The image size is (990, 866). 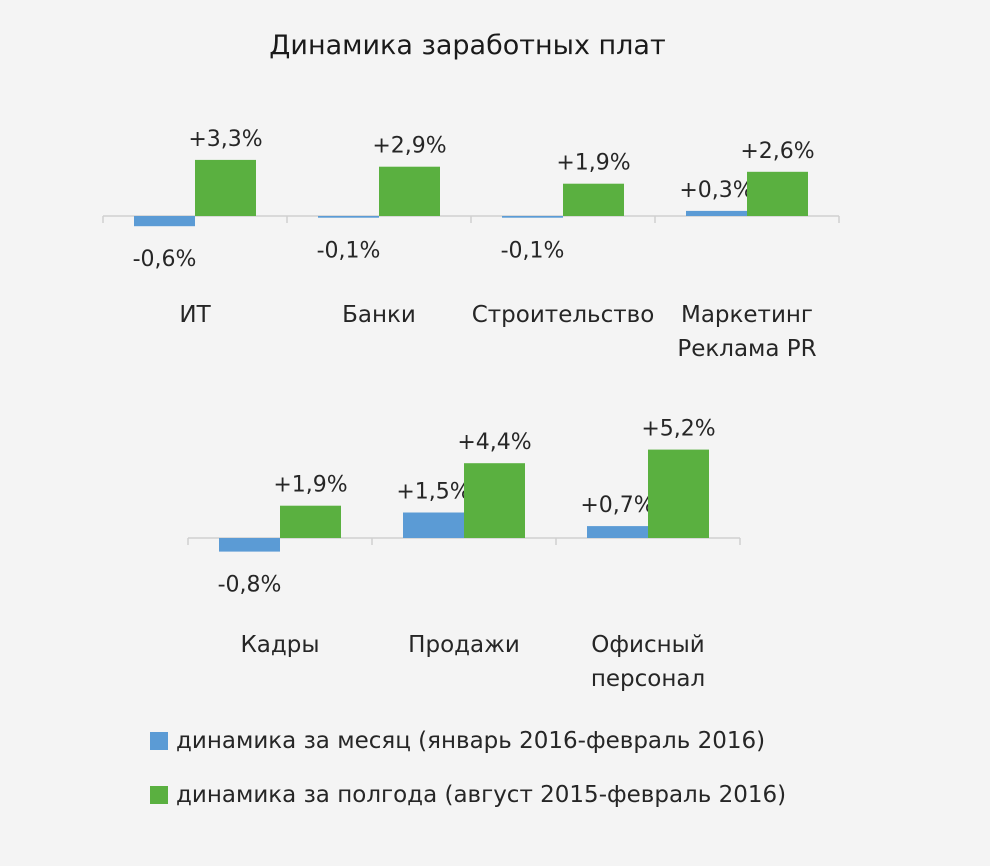 I want to click on chart-title: Динамика заработных плат, so click(x=467, y=45).